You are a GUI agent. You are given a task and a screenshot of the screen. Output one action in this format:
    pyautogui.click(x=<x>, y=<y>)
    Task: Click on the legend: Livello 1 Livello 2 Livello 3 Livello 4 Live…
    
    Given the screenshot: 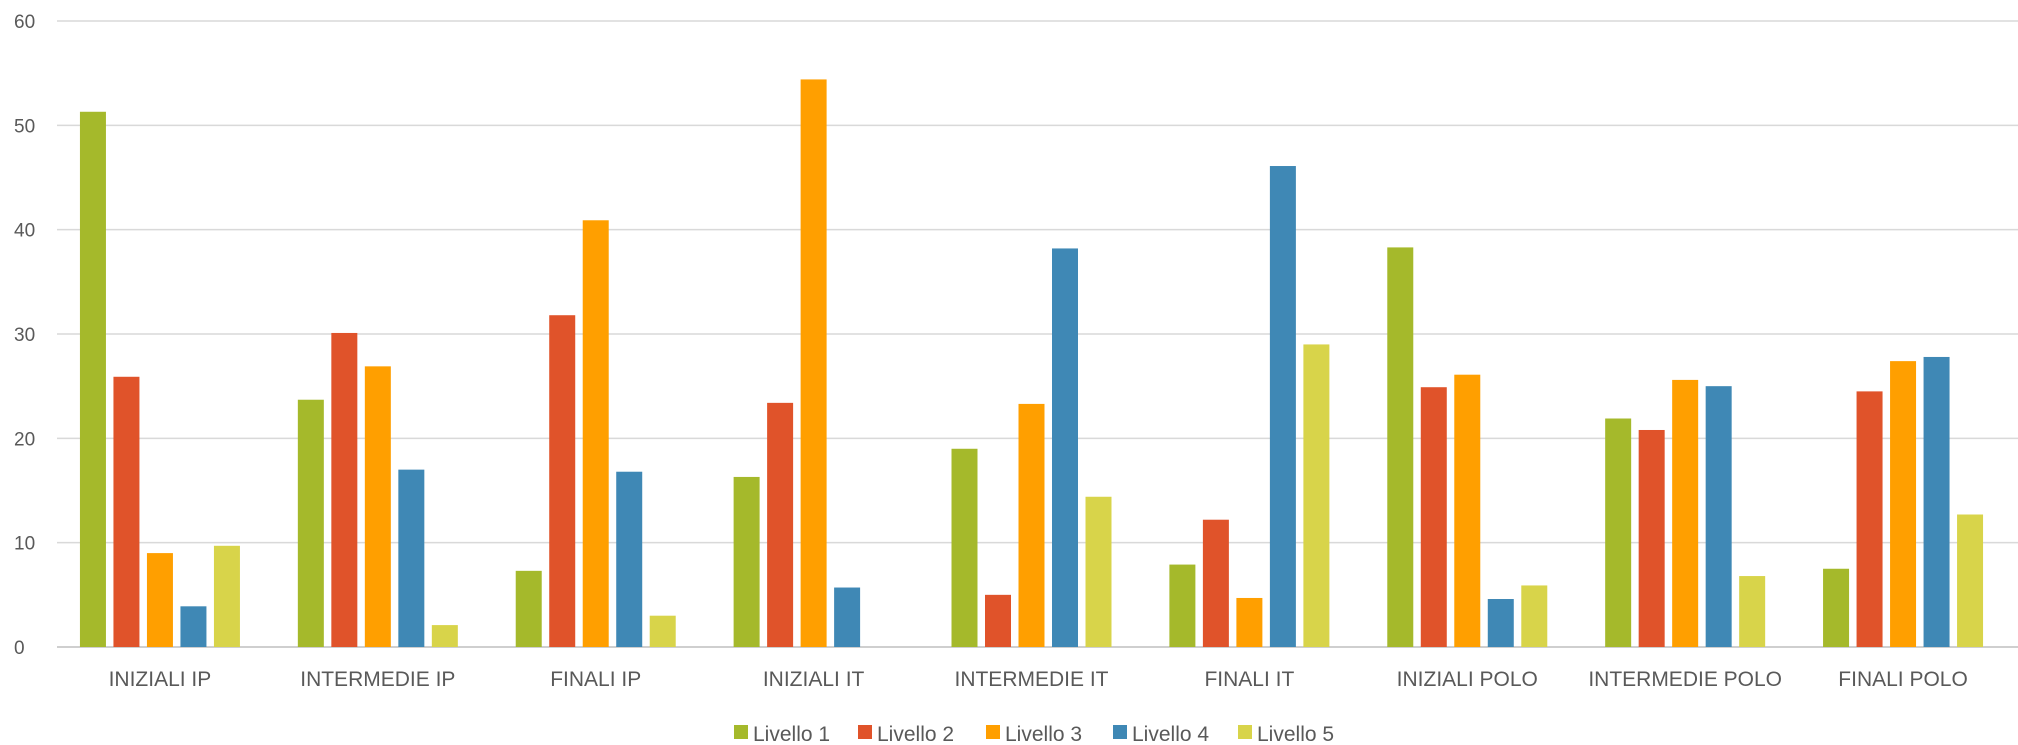 What is the action you would take?
    pyautogui.click(x=1034, y=734)
    